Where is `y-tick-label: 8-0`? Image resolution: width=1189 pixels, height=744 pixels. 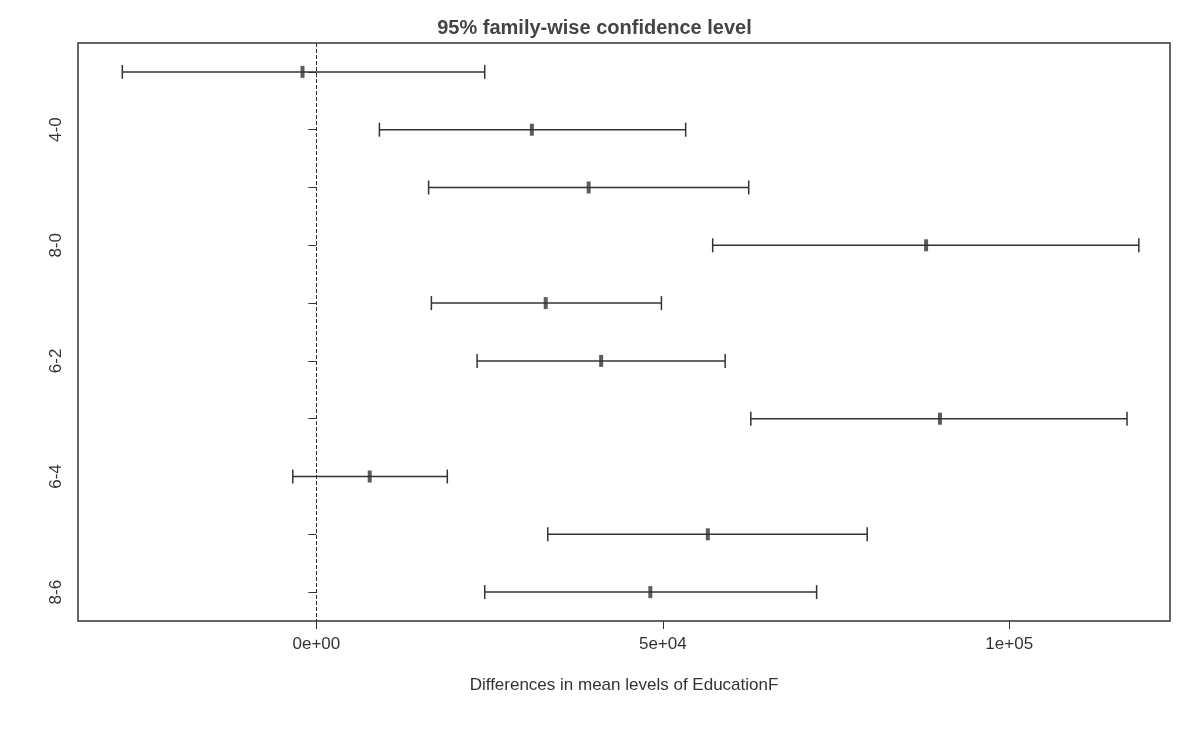
y-tick-label: 8-0 is located at coordinates (55, 245).